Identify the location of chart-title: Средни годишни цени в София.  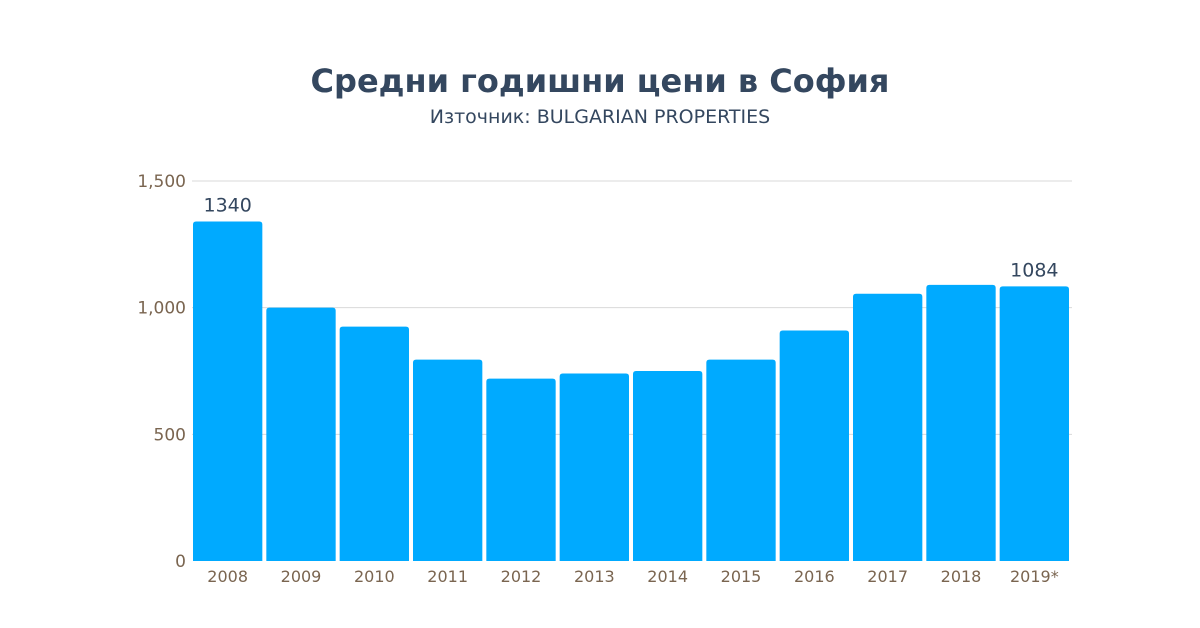
(600, 81).